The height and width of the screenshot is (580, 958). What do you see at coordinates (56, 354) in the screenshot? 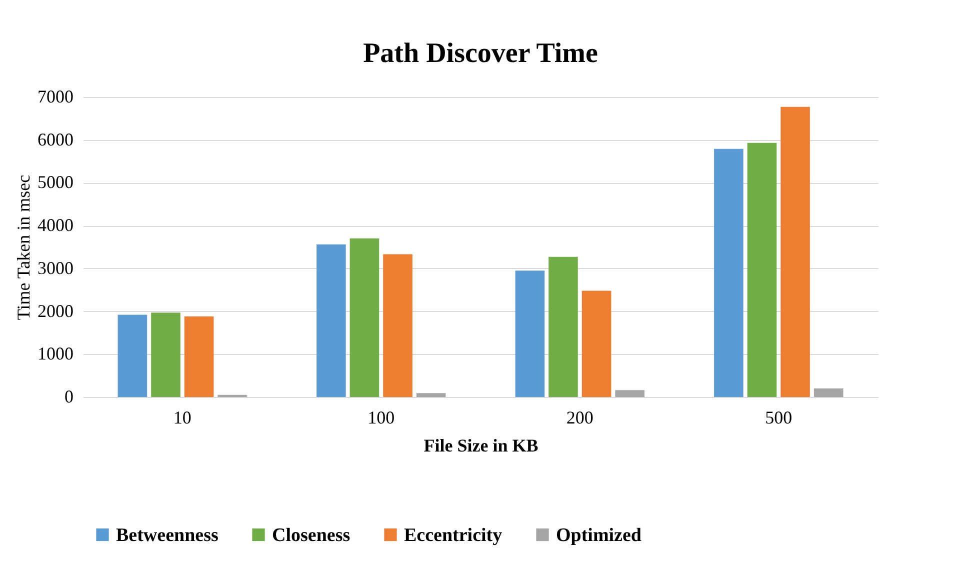
I see `y-tick-label: 1000` at bounding box center [56, 354].